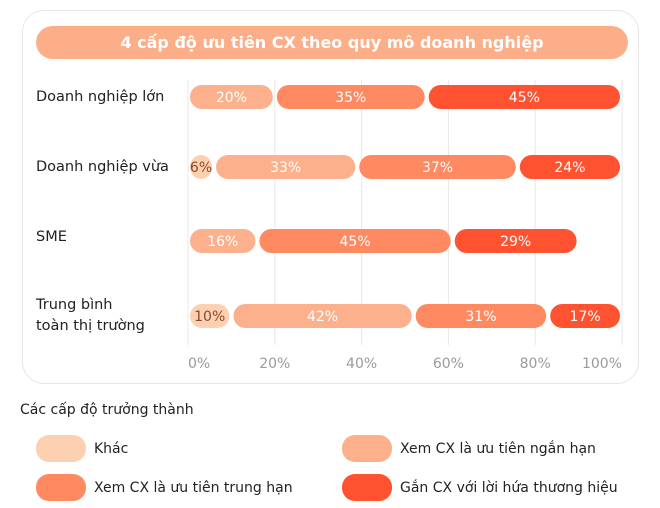 This screenshot has height=508, width=660. What do you see at coordinates (602, 364) in the screenshot?
I see `x-tick-label: 100%` at bounding box center [602, 364].